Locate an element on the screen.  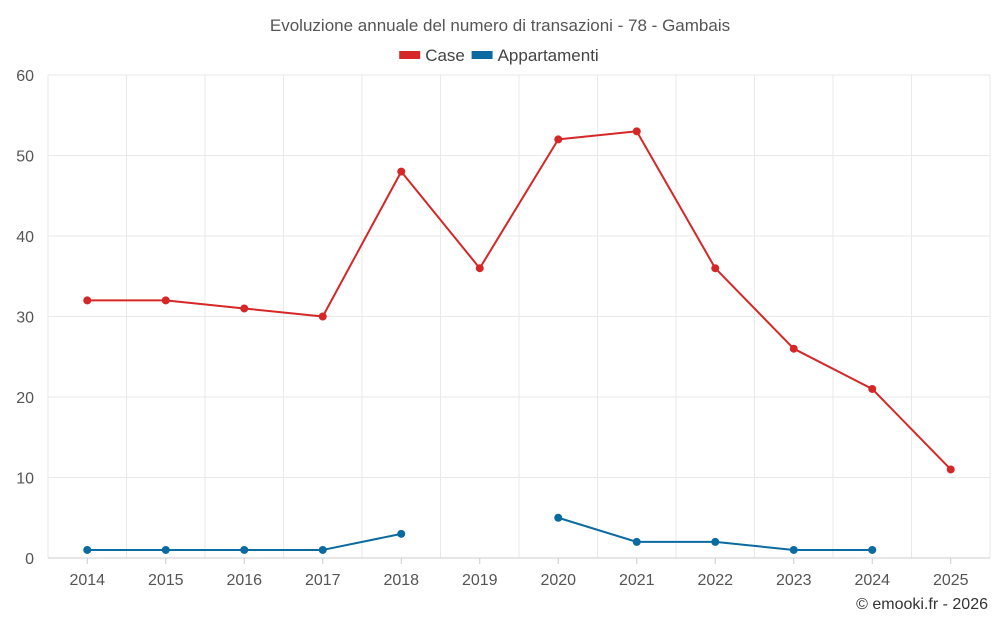
x-tick-label: 2025 is located at coordinates (951, 580).